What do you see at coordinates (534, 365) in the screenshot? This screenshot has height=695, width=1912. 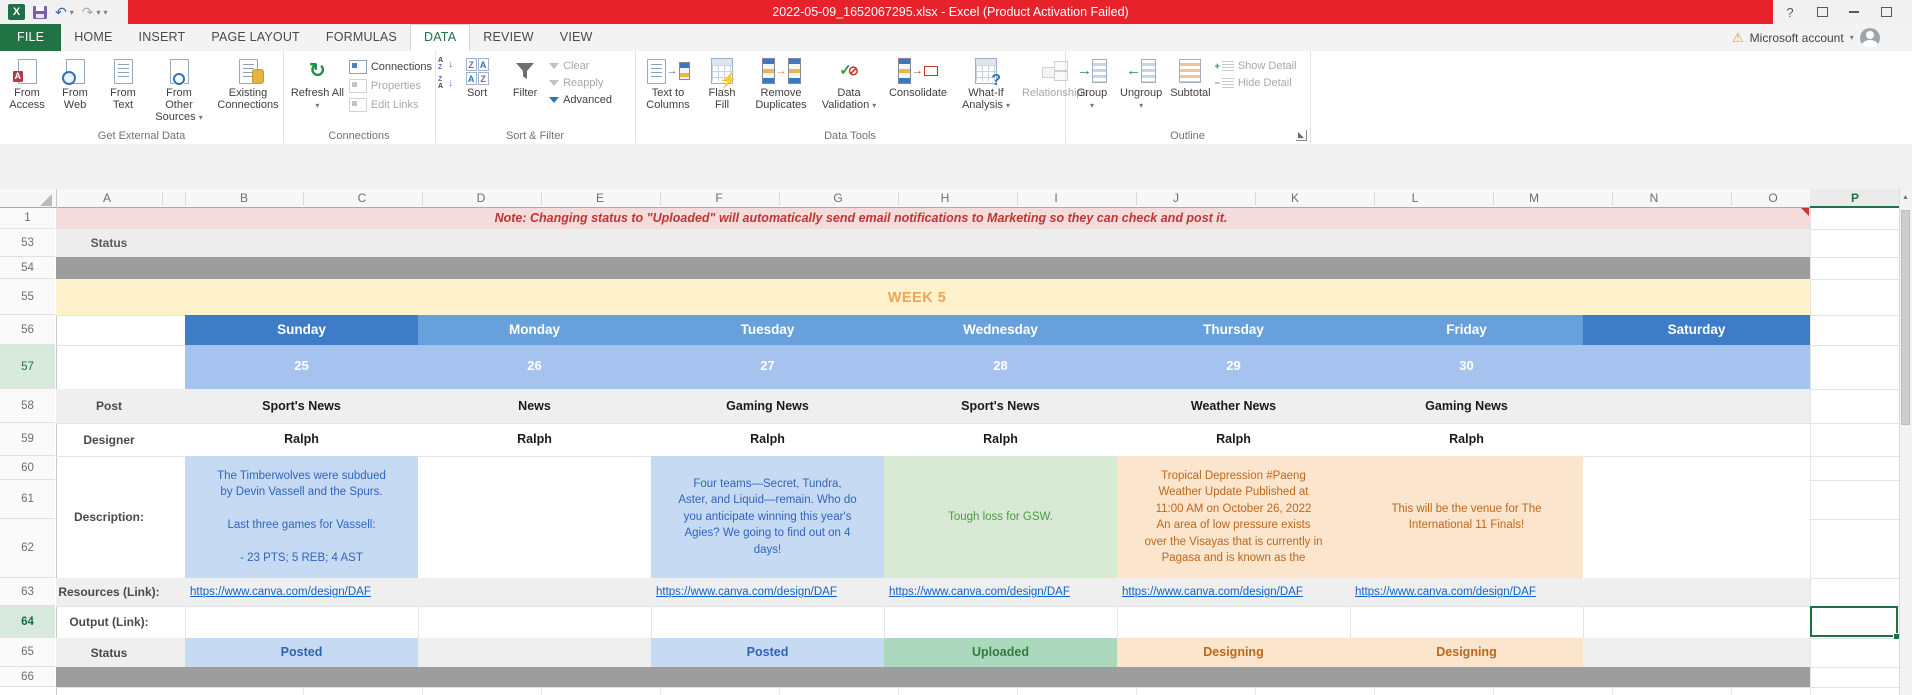 I see `date-cell: 26` at bounding box center [534, 365].